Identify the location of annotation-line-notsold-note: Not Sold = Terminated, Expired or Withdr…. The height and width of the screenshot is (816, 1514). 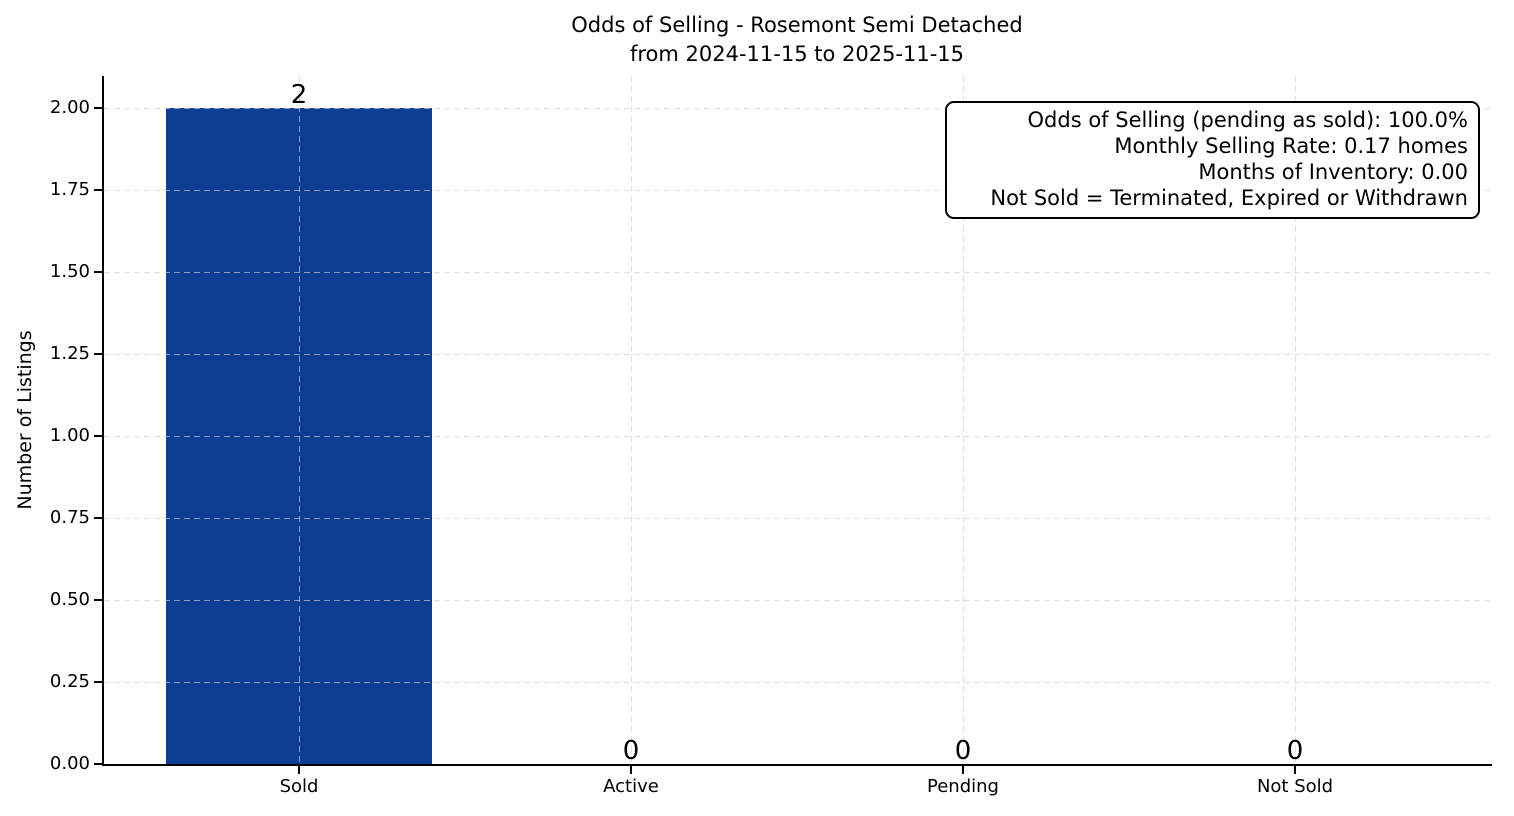
(1229, 198).